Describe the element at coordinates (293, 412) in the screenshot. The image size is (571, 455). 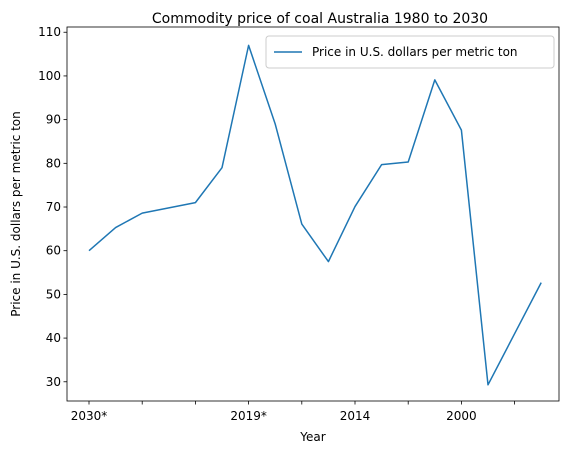
I see `x-axis: 2030* 2019* 2014 2000` at that location.